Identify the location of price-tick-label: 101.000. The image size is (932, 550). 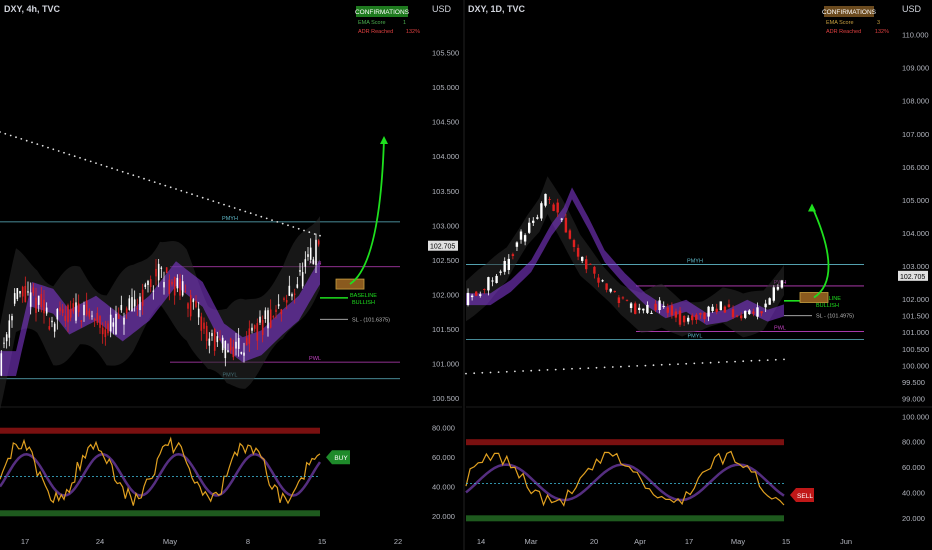
(915, 332).